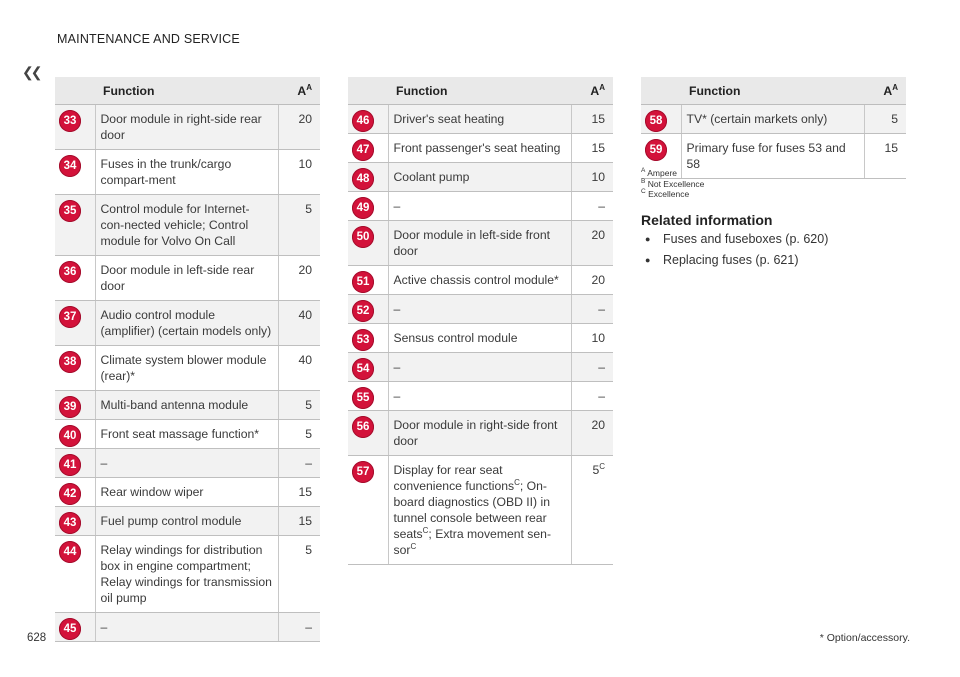 The width and height of the screenshot is (960, 677). What do you see at coordinates (70, 523) in the screenshot?
I see `fuse-number-badge: 43` at bounding box center [70, 523].